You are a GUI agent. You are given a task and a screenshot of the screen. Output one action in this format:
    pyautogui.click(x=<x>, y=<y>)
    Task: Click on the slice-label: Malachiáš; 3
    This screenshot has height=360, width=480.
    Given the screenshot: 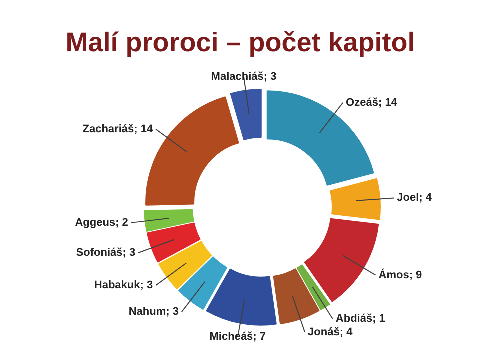 What is the action you would take?
    pyautogui.click(x=244, y=76)
    